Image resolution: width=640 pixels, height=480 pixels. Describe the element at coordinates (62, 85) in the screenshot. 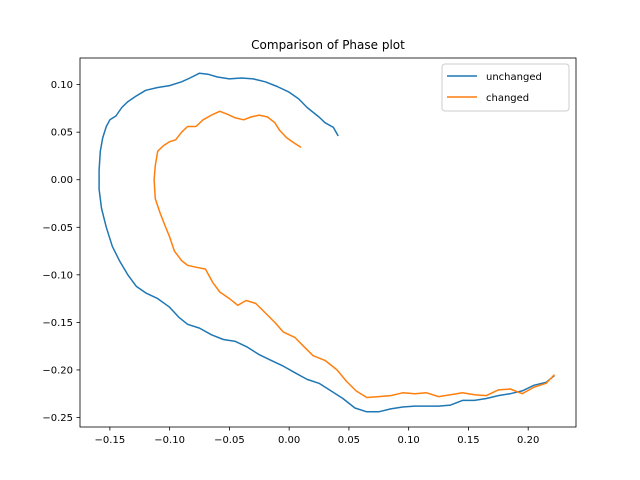

I see `y-tick-label: 0.10` at that location.